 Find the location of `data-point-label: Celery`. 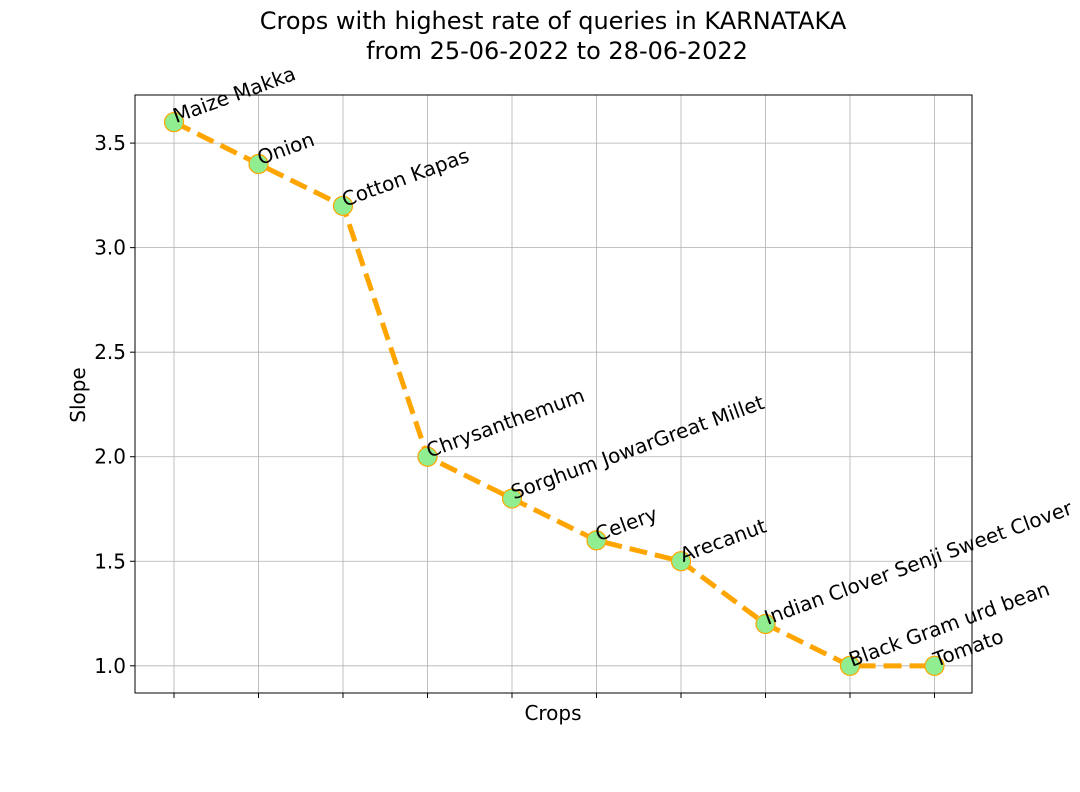

data-point-label: Celery is located at coordinates (626, 523).